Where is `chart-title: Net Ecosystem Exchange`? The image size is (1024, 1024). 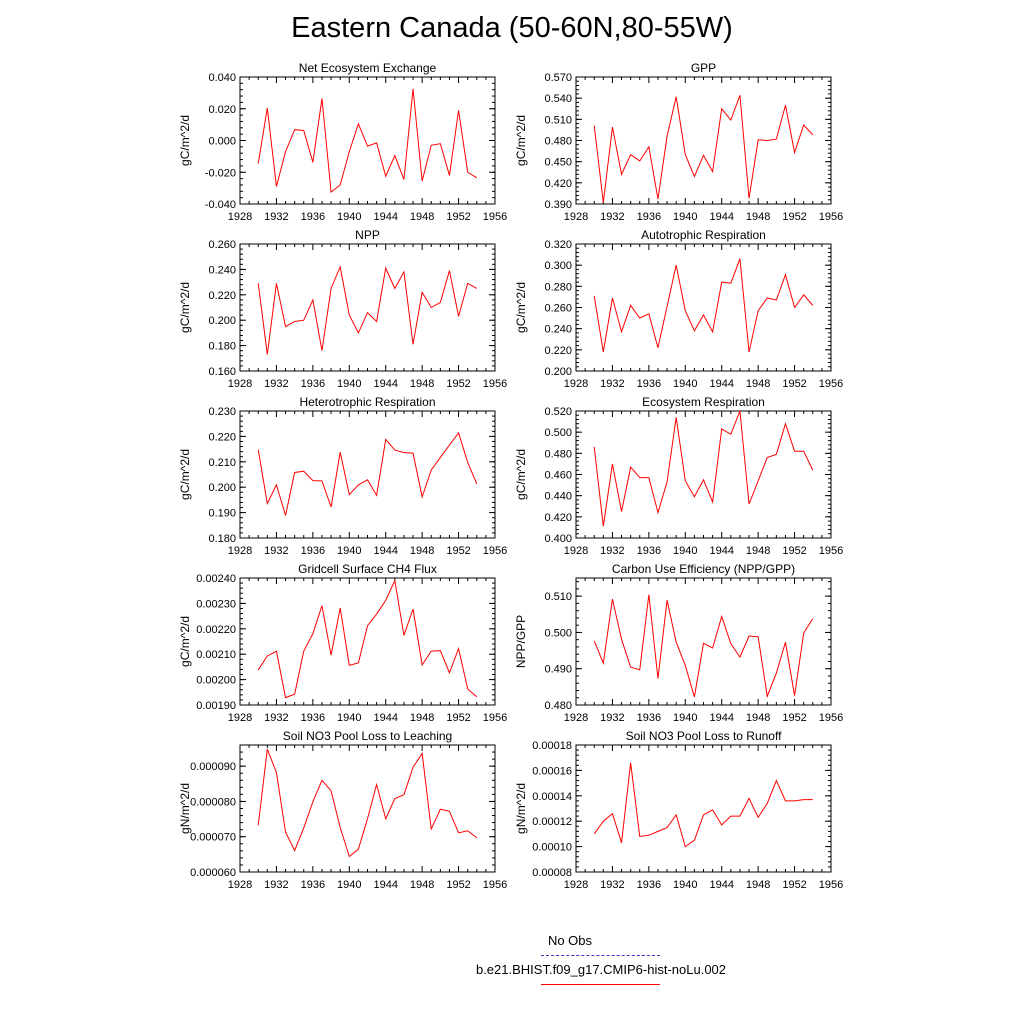
chart-title: Net Ecosystem Exchange is located at coordinates (368, 68).